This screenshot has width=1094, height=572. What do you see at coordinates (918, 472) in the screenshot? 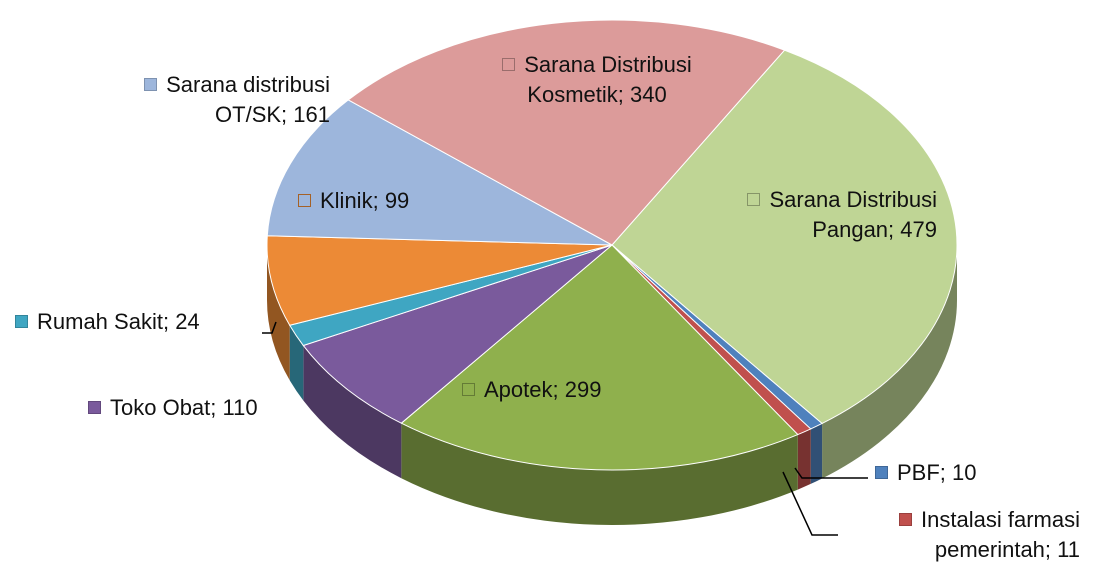
I see `label-category: PBF` at bounding box center [918, 472].